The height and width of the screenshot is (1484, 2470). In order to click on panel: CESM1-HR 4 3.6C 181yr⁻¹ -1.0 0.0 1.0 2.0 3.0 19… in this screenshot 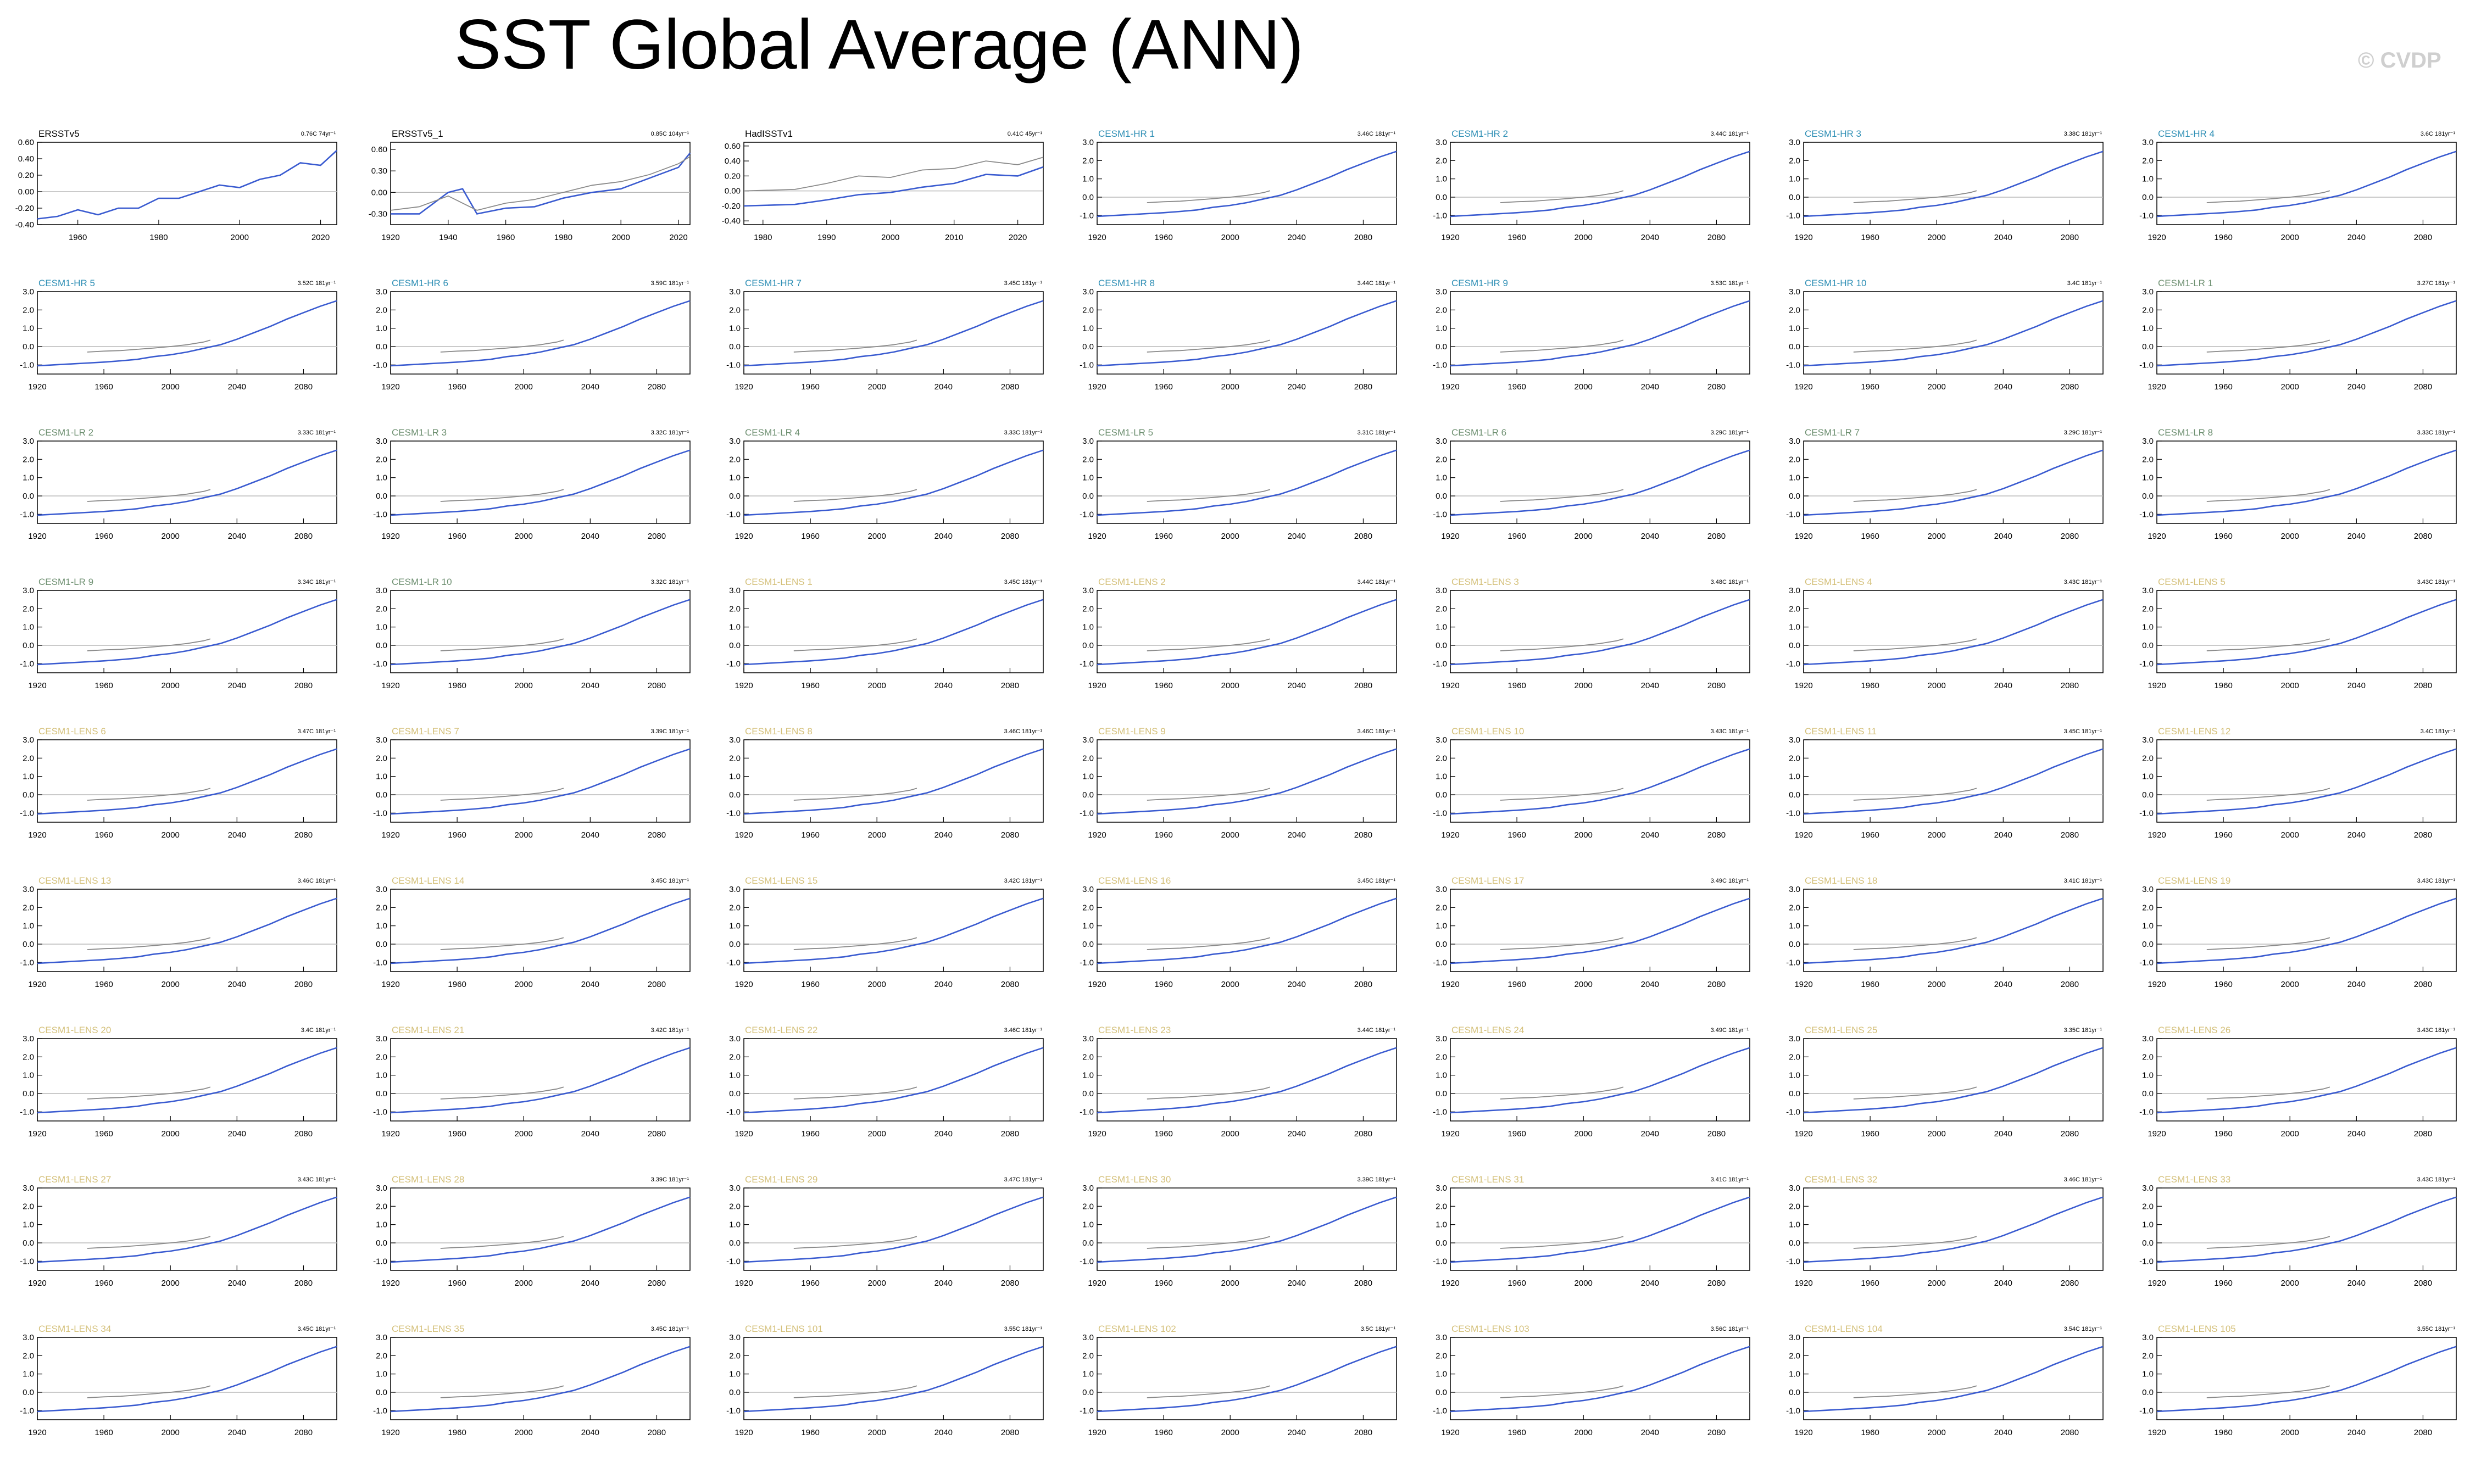, I will do `click(2298, 185)`.